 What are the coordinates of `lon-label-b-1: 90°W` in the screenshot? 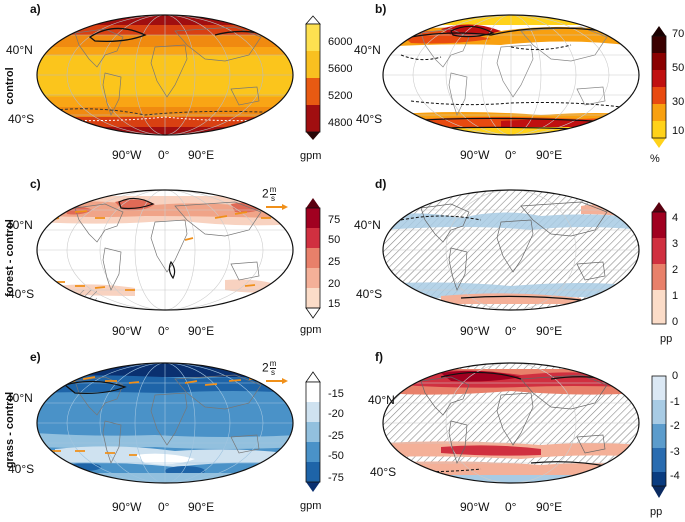 It's located at (475, 155).